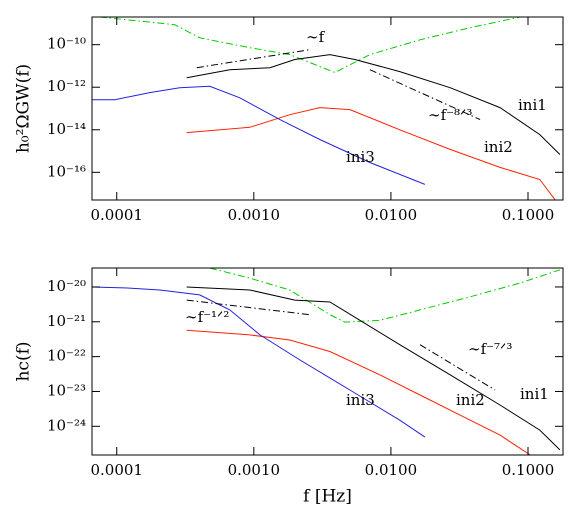 This screenshot has height=526, width=581. I want to click on y-tick-label: 10⁻²⁴, so click(66, 425).